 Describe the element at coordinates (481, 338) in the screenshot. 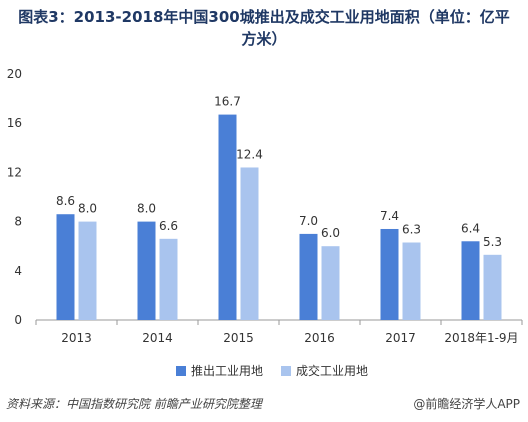

I see `x-tick-label: 2018年1-9月` at that location.